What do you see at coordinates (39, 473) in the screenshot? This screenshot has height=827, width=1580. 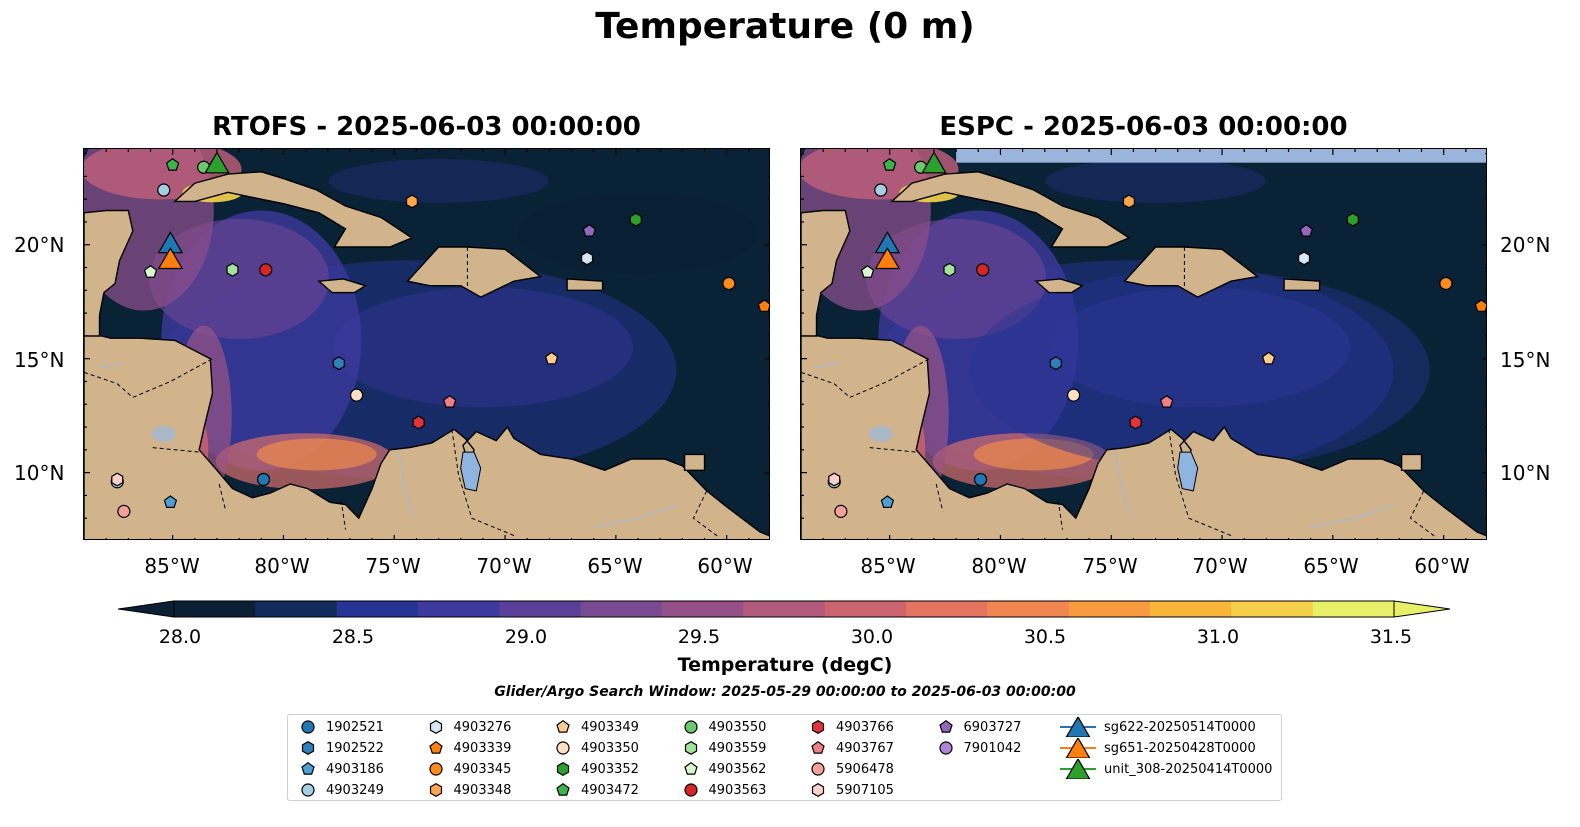 I see `lat-label-left-10: 10°N` at bounding box center [39, 473].